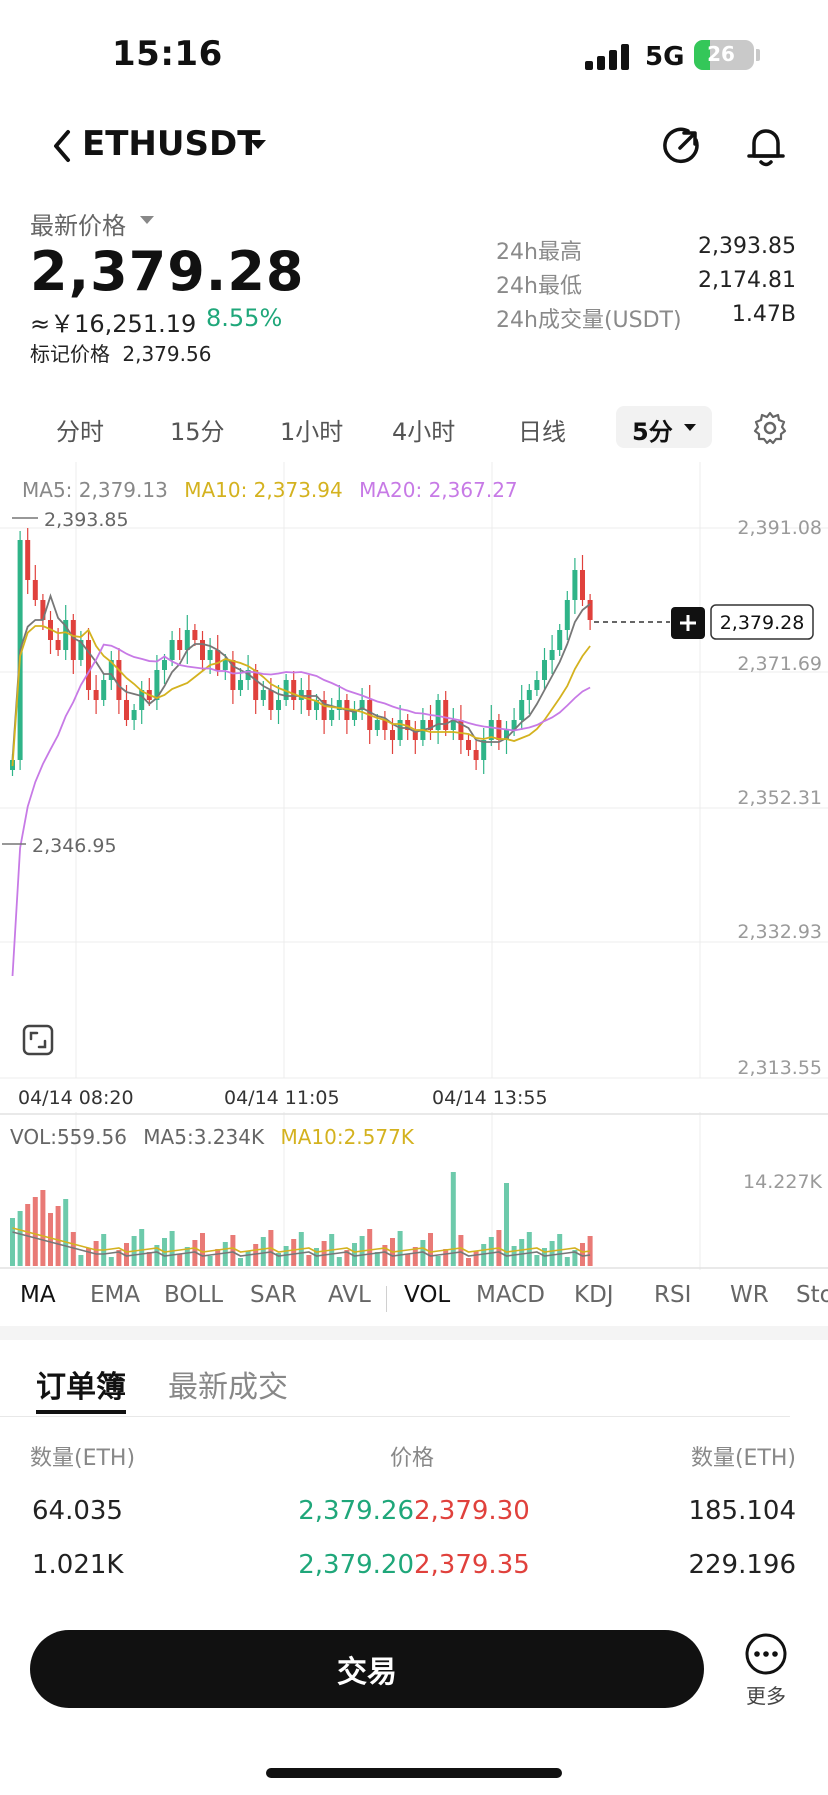 This screenshot has height=1795, width=828. Describe the element at coordinates (646, 318) in the screenshot. I see `stat-volume: 24h成交量(USDT) 1.47B` at that location.